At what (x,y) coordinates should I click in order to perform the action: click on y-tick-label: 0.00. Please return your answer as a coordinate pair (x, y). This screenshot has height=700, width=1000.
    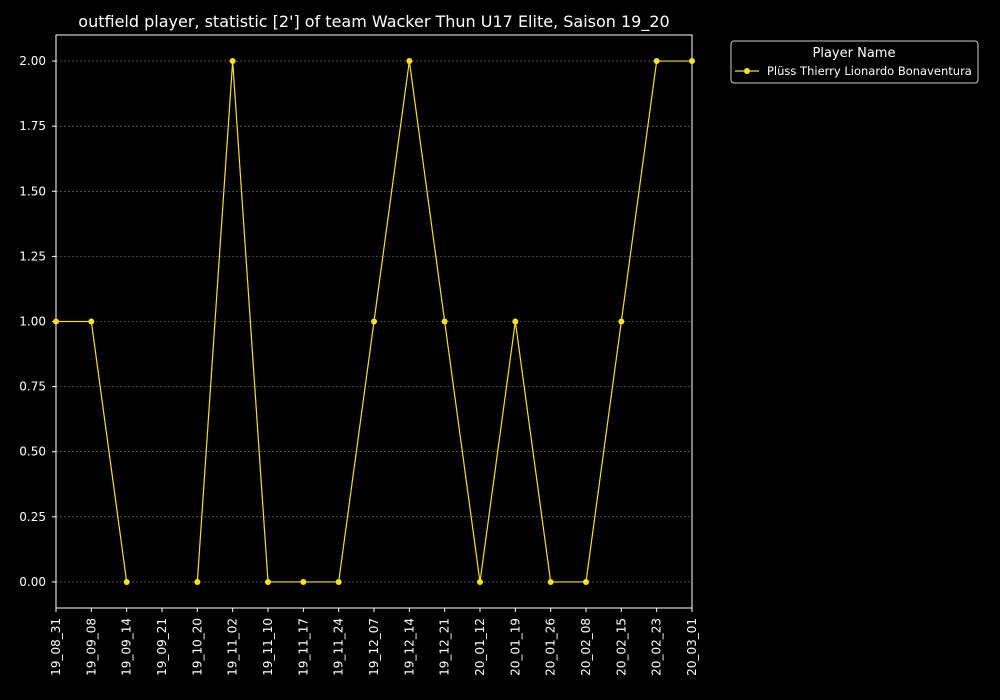
    Looking at the image, I should click on (32, 582).